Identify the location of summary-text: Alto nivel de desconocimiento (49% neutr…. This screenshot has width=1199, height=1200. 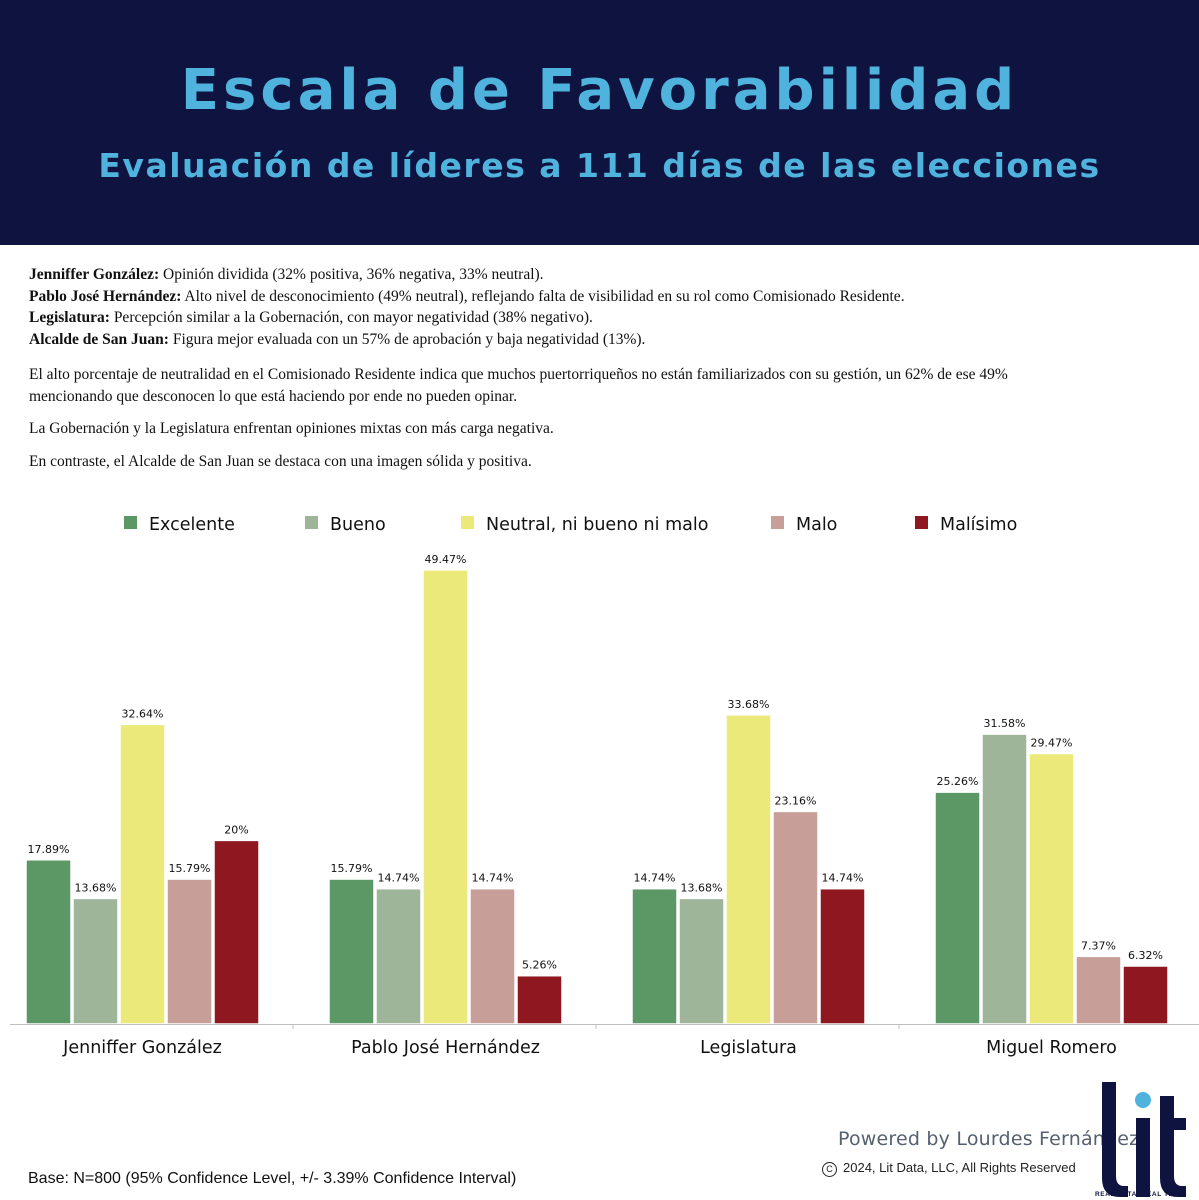
(543, 296).